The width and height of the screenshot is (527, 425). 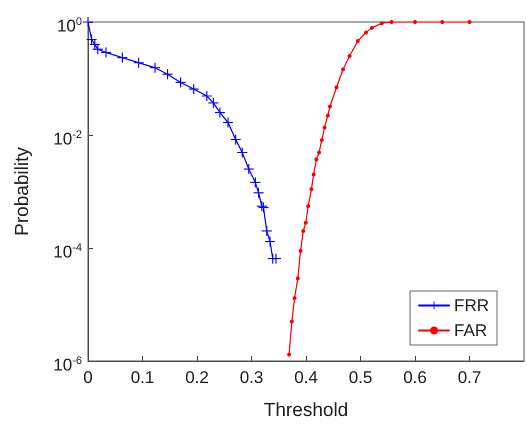 What do you see at coordinates (142, 377) in the screenshot?
I see `x-tick-label: 0.1` at bounding box center [142, 377].